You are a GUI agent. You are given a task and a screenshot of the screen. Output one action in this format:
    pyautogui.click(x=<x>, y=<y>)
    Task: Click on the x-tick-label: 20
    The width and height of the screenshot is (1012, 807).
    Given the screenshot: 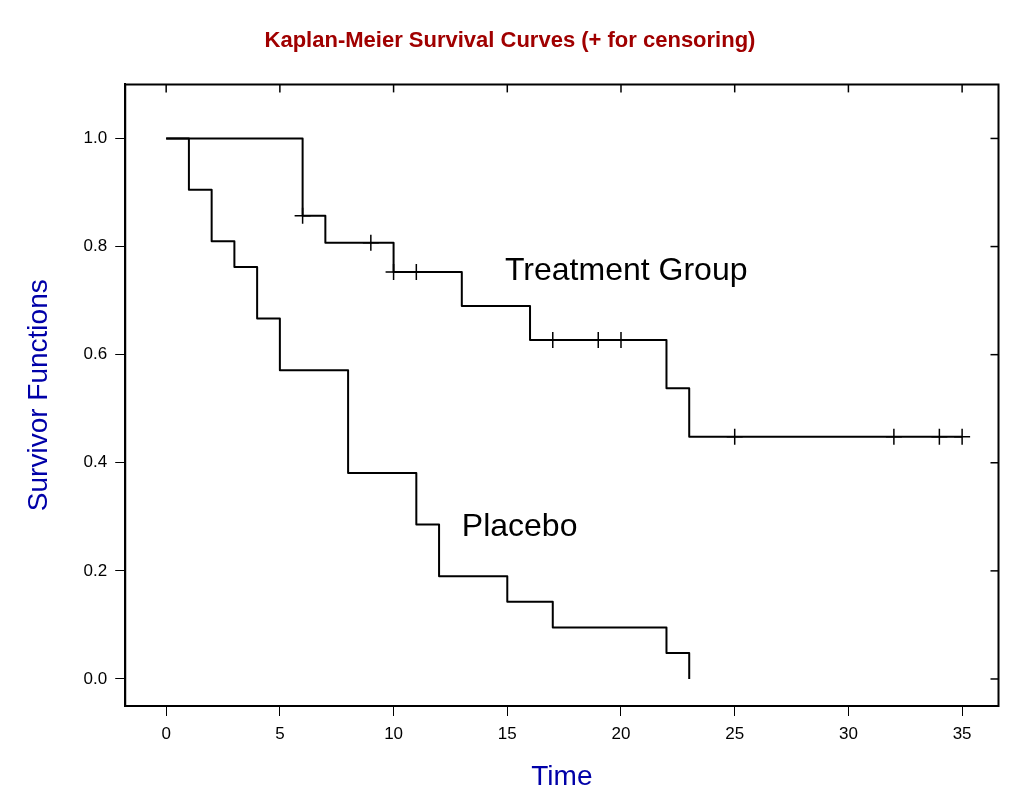 What is the action you would take?
    pyautogui.click(x=621, y=733)
    